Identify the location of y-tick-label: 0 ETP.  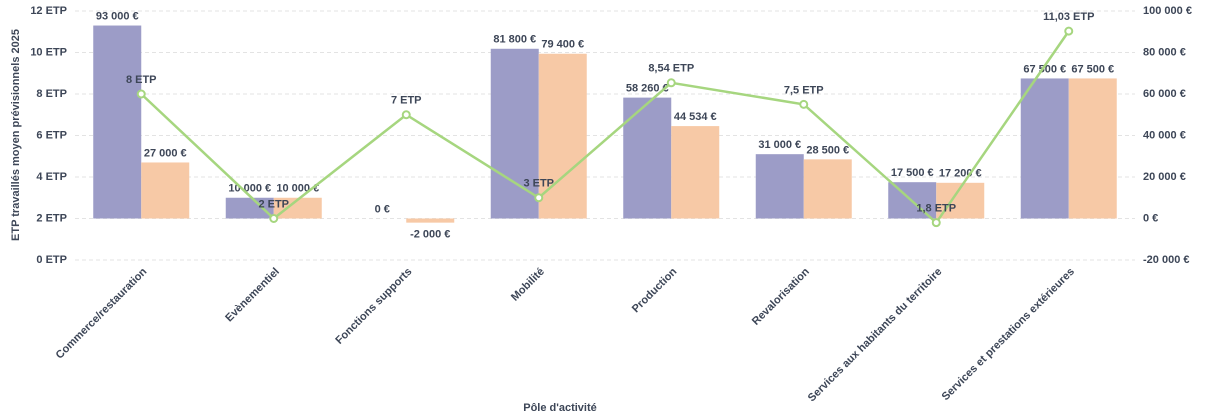
(51, 260).